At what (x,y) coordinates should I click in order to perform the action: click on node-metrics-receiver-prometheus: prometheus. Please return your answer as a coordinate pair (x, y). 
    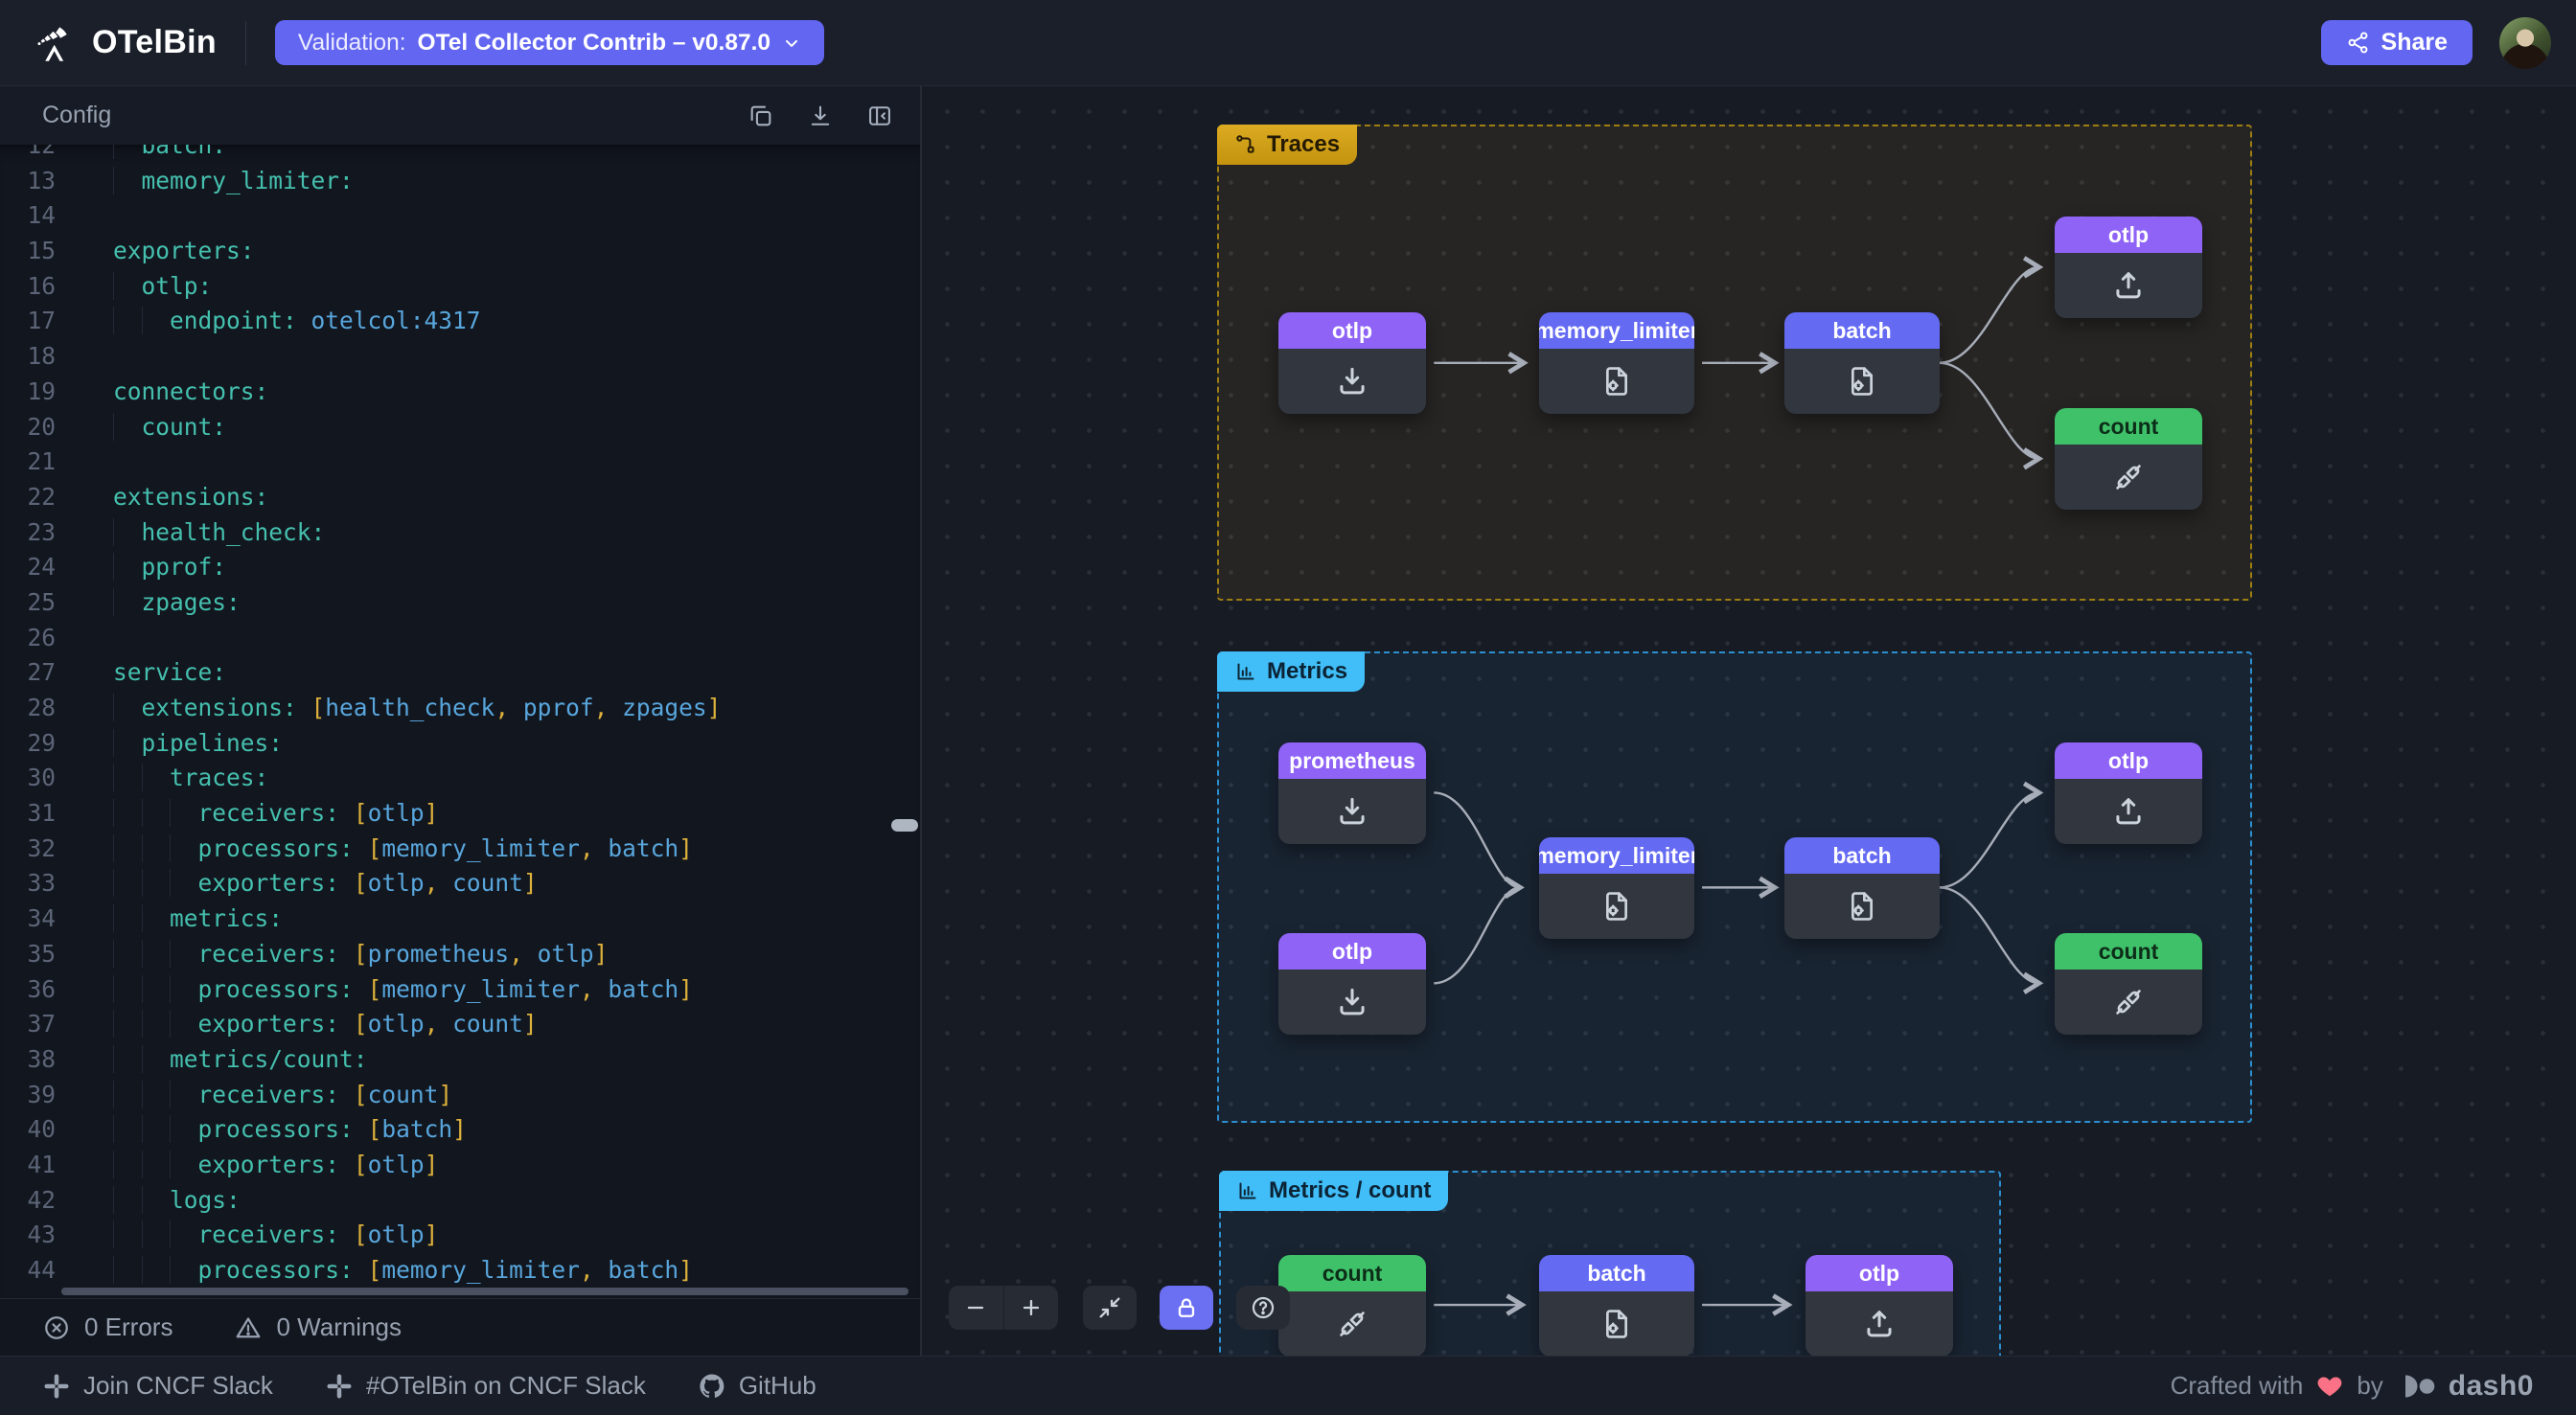
    Looking at the image, I should click on (1352, 793).